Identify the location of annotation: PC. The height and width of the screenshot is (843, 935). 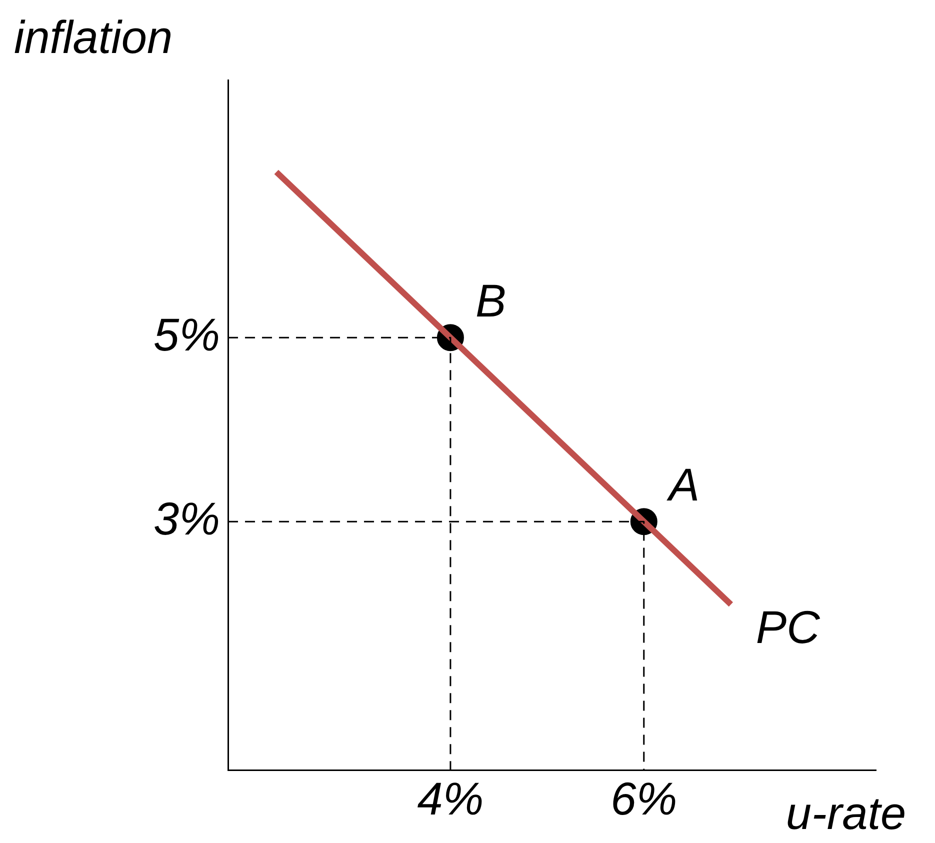
(788, 627).